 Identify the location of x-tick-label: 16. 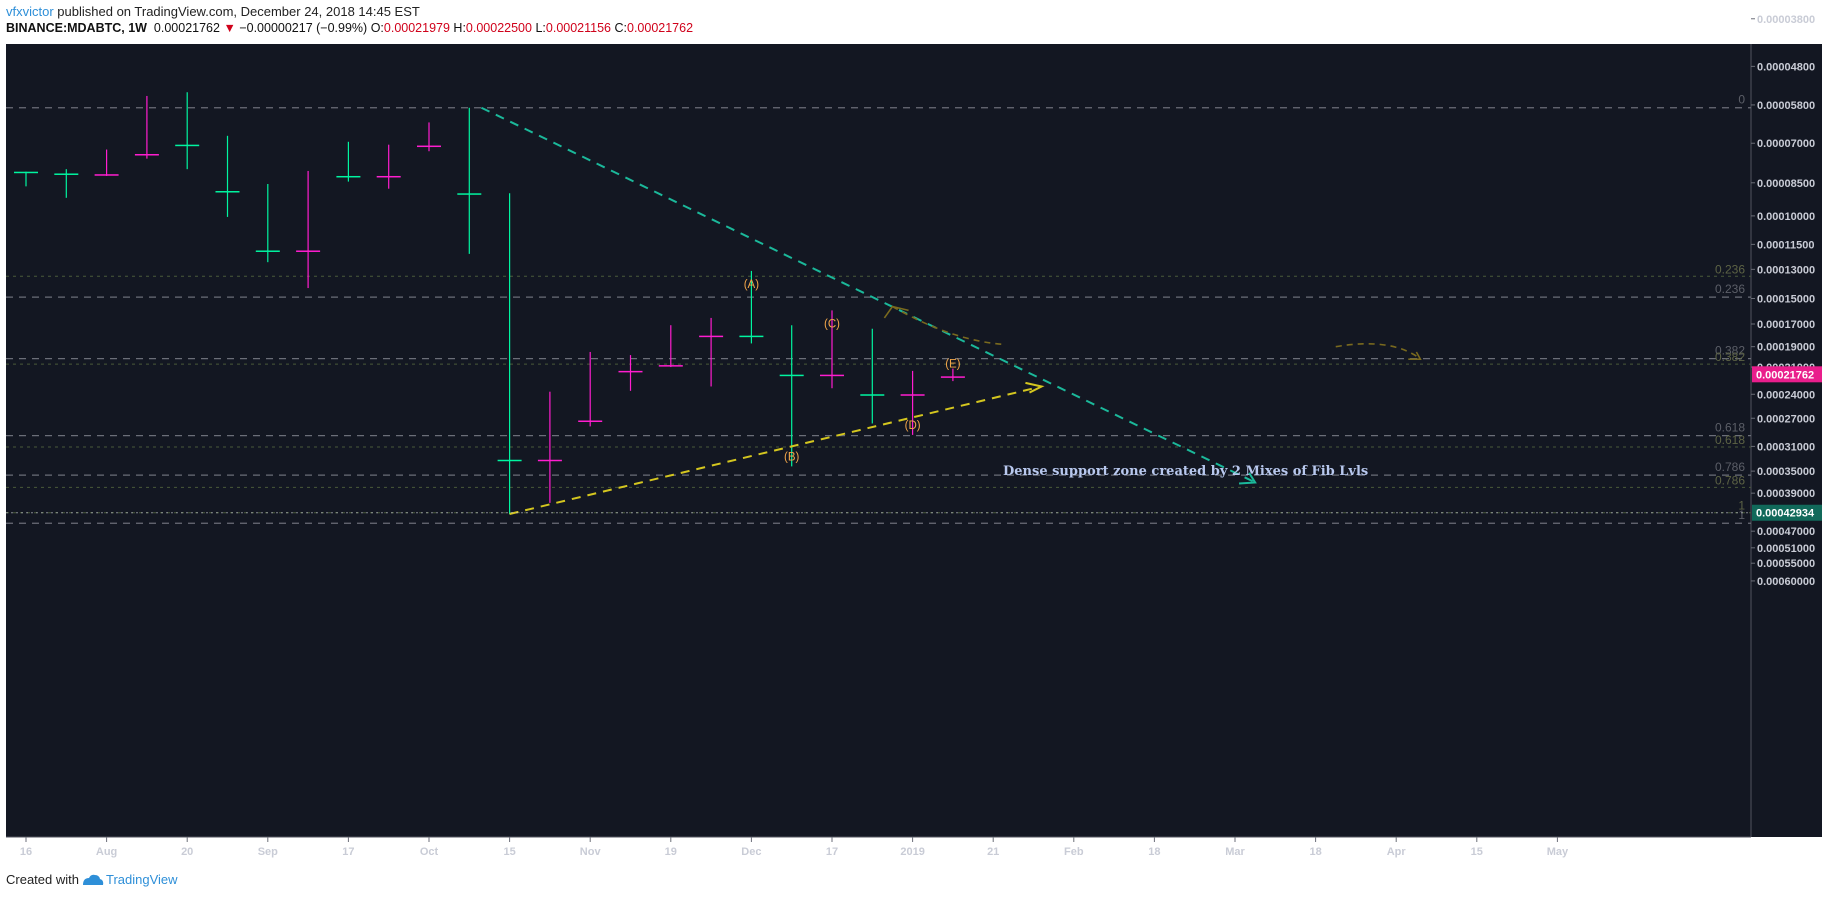
(26, 852).